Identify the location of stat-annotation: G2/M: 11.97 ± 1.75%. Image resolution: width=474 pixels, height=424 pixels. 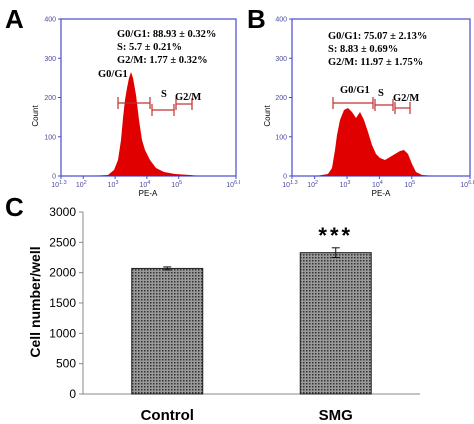
(375, 62).